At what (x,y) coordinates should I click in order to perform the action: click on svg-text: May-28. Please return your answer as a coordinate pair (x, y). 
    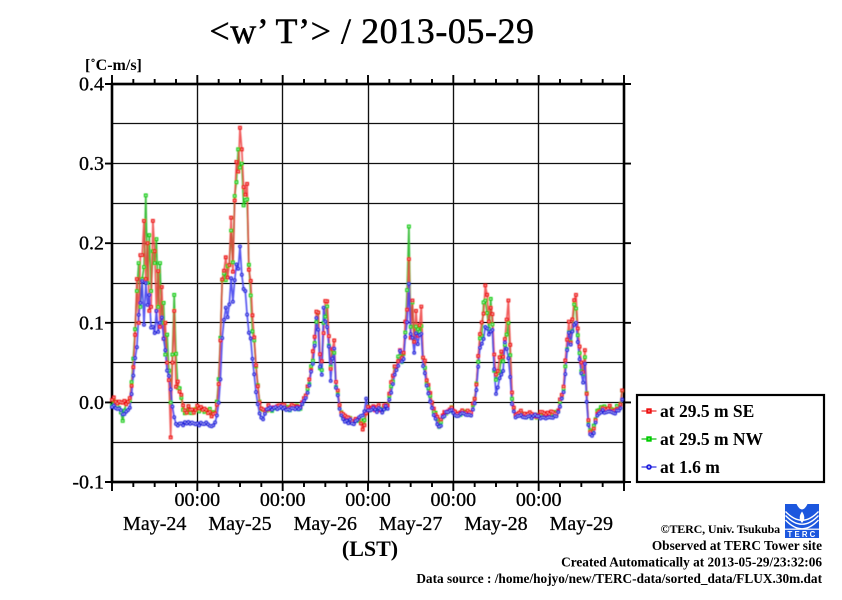
    Looking at the image, I should click on (495, 524).